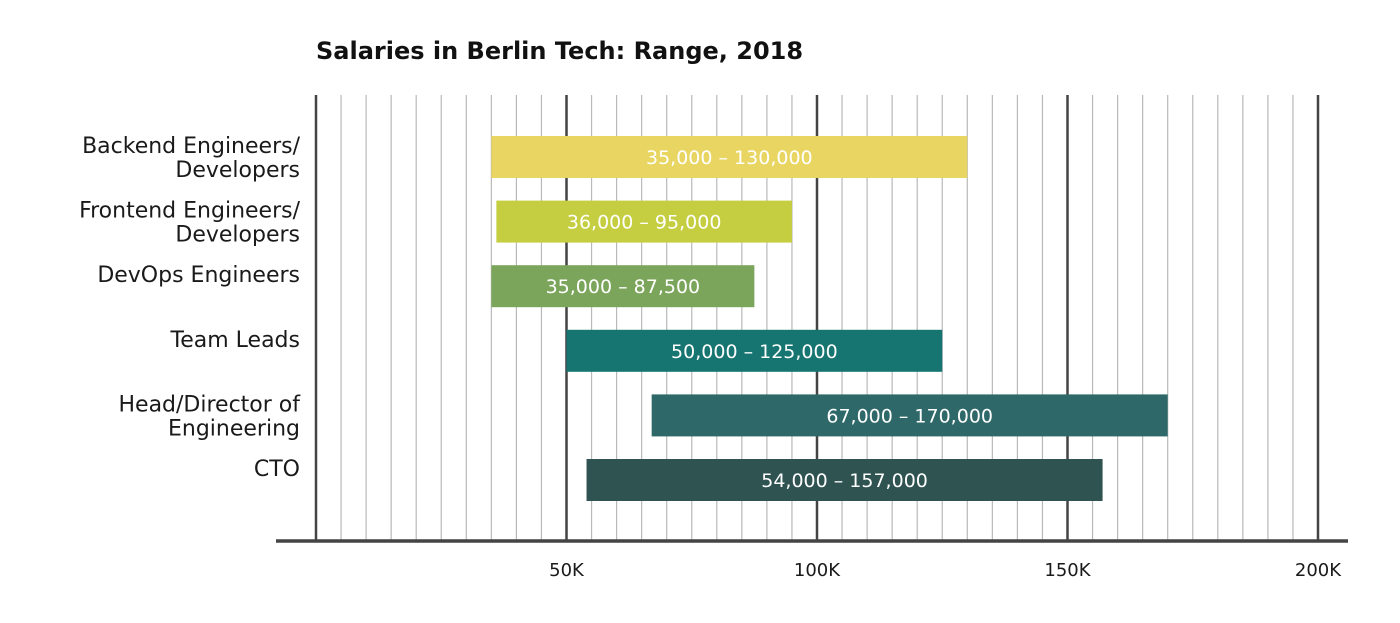  What do you see at coordinates (559, 51) in the screenshot?
I see `chart-title: Salaries in Berlin Tech: Range, 2018` at bounding box center [559, 51].